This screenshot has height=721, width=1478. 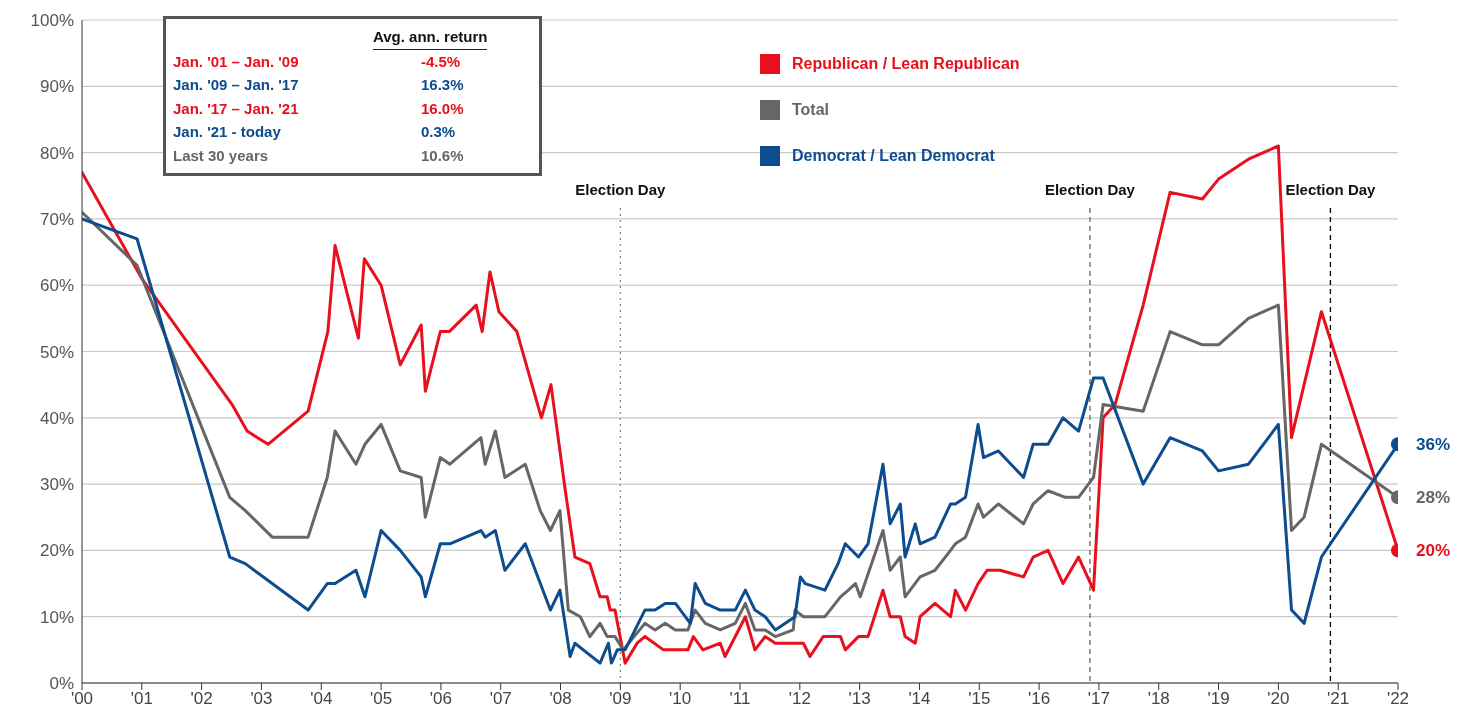 What do you see at coordinates (56, 87) in the screenshot?
I see `y-tick-label: 90%` at bounding box center [56, 87].